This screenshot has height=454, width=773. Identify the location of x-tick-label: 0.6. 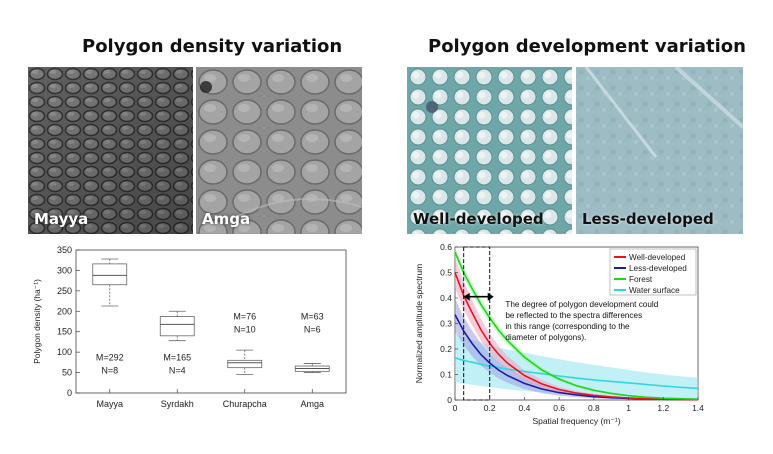
(559, 408).